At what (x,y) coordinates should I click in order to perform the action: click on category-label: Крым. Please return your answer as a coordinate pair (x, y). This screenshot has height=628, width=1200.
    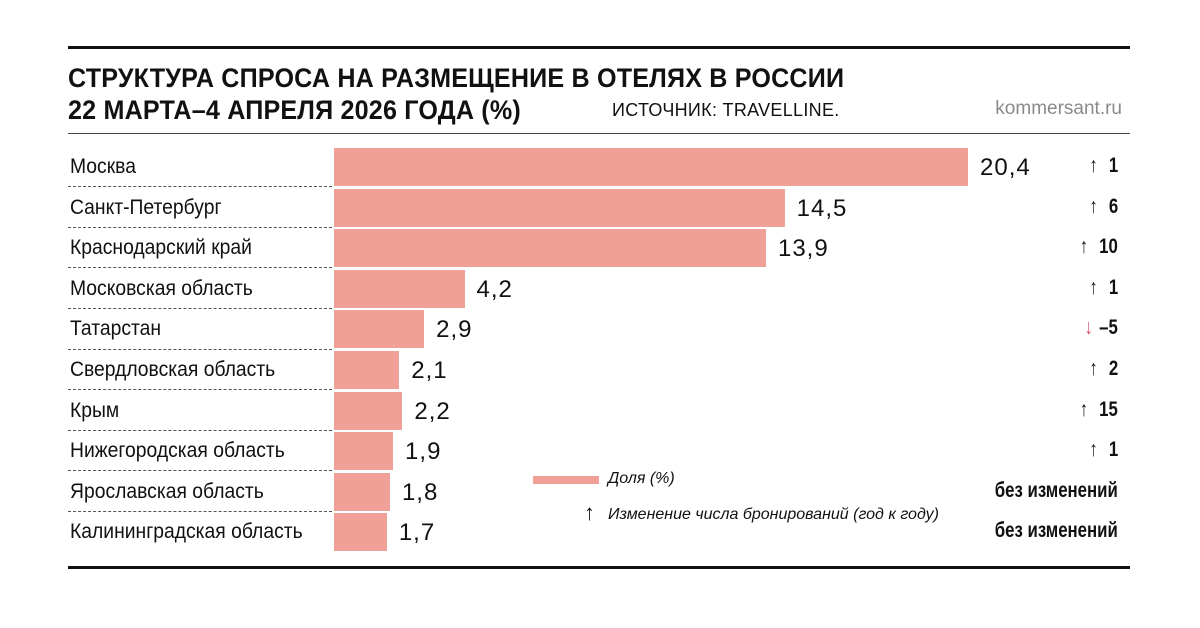
    Looking at the image, I should click on (95, 410).